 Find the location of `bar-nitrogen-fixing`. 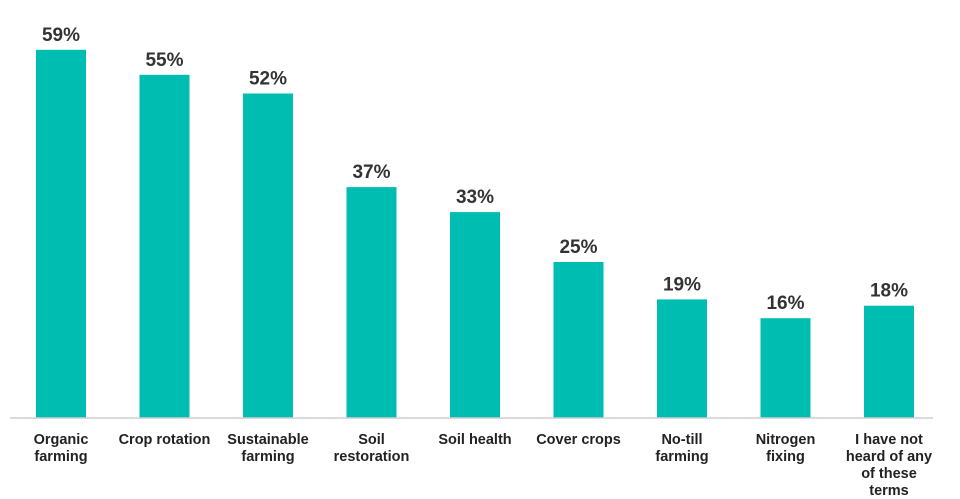

bar-nitrogen-fixing is located at coordinates (785, 368).